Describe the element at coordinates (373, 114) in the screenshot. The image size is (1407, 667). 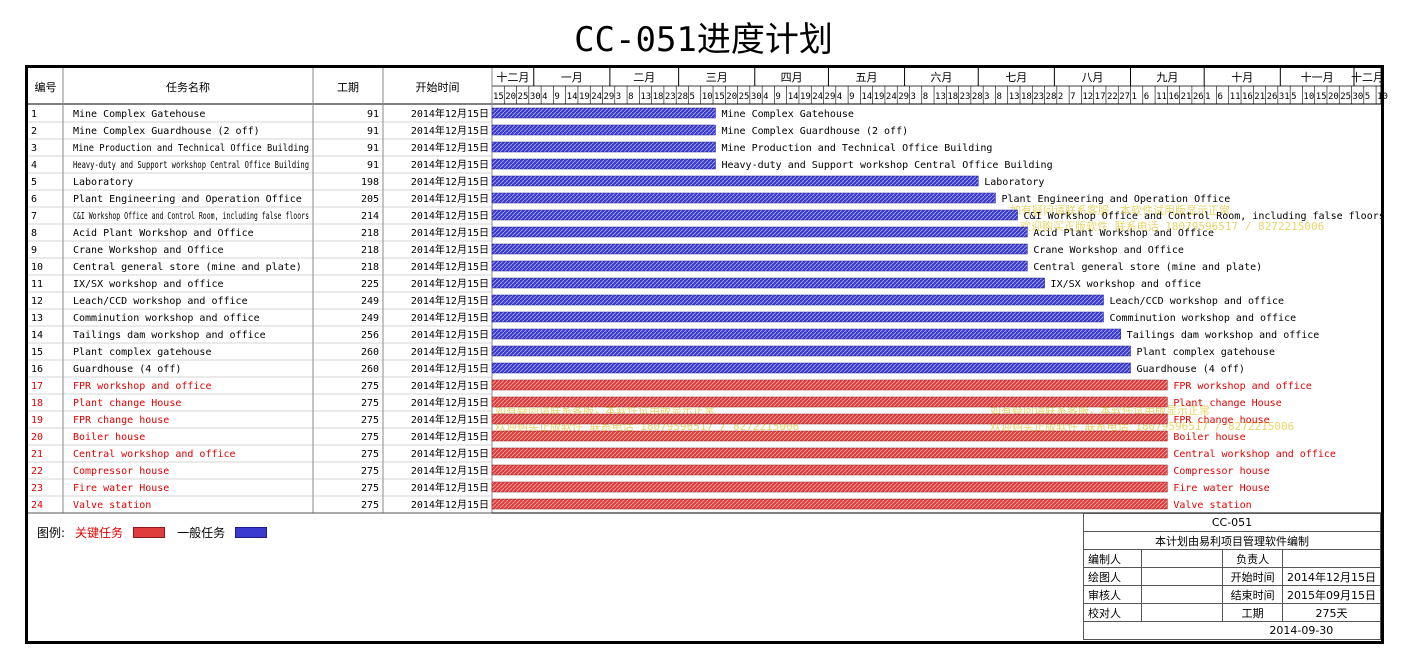
I see `task-duration: 91` at that location.